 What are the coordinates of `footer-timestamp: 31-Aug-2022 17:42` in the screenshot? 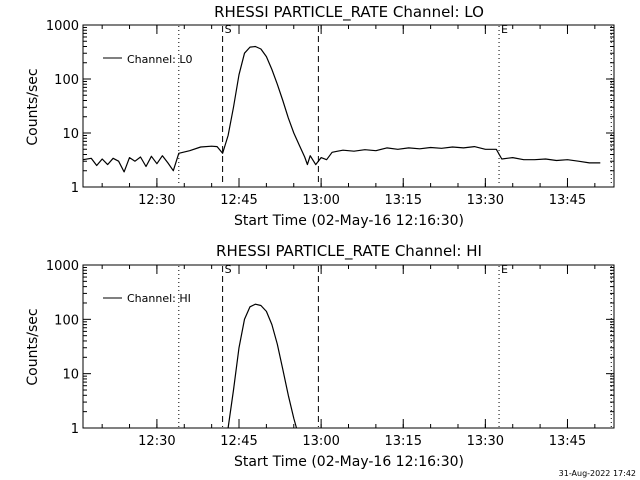 It's located at (597, 473).